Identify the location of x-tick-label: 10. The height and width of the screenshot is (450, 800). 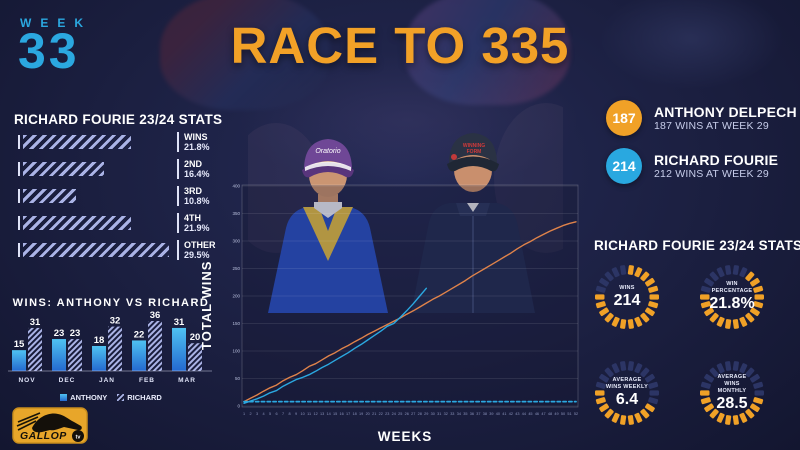
(302, 414).